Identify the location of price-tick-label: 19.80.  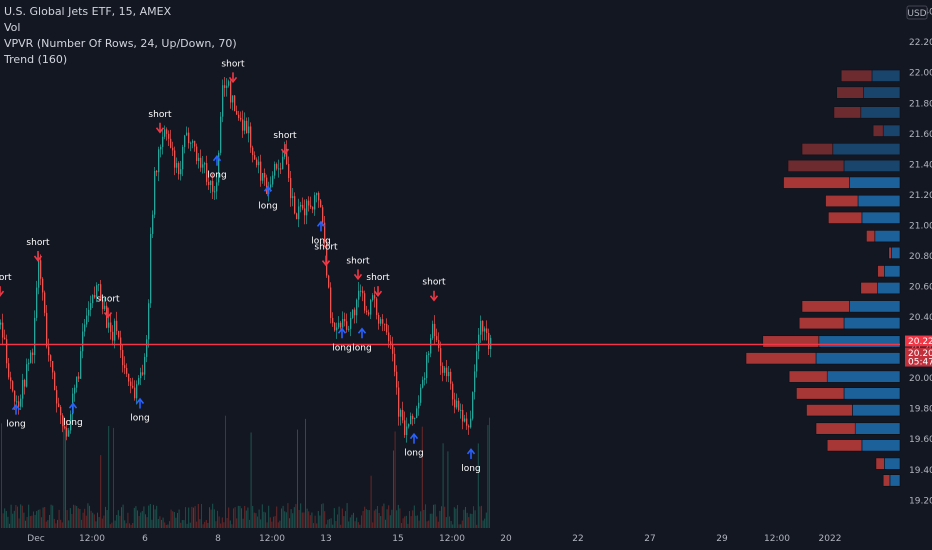
(920, 410).